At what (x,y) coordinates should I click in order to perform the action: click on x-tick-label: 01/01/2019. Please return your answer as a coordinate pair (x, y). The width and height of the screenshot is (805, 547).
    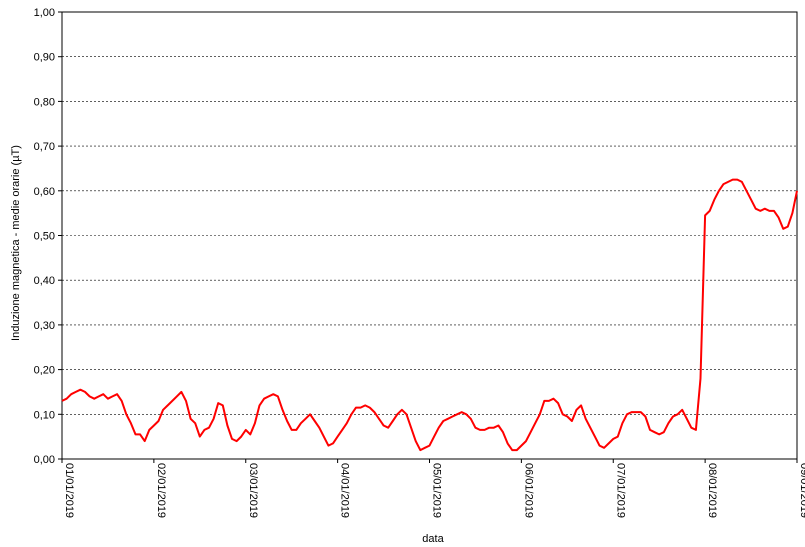
    Looking at the image, I should click on (69, 490).